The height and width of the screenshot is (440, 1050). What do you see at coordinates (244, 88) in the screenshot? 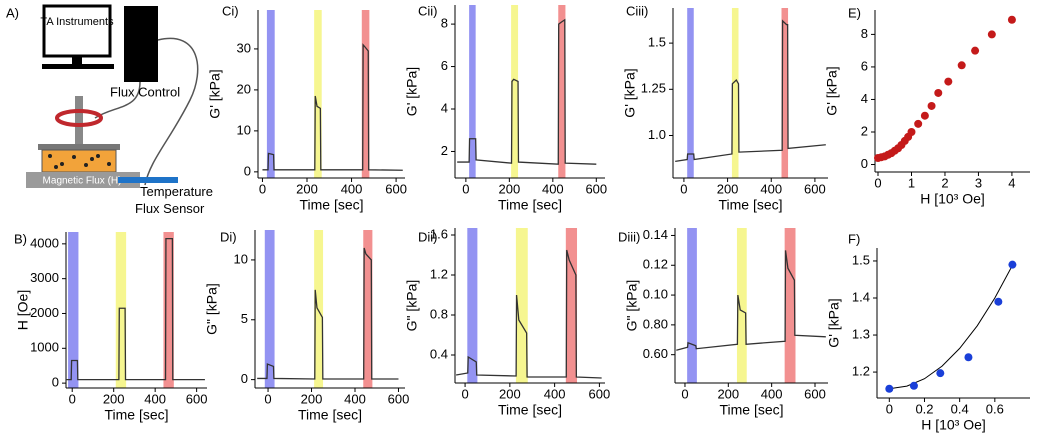
I see `y-tick-label: 20` at bounding box center [244, 88].